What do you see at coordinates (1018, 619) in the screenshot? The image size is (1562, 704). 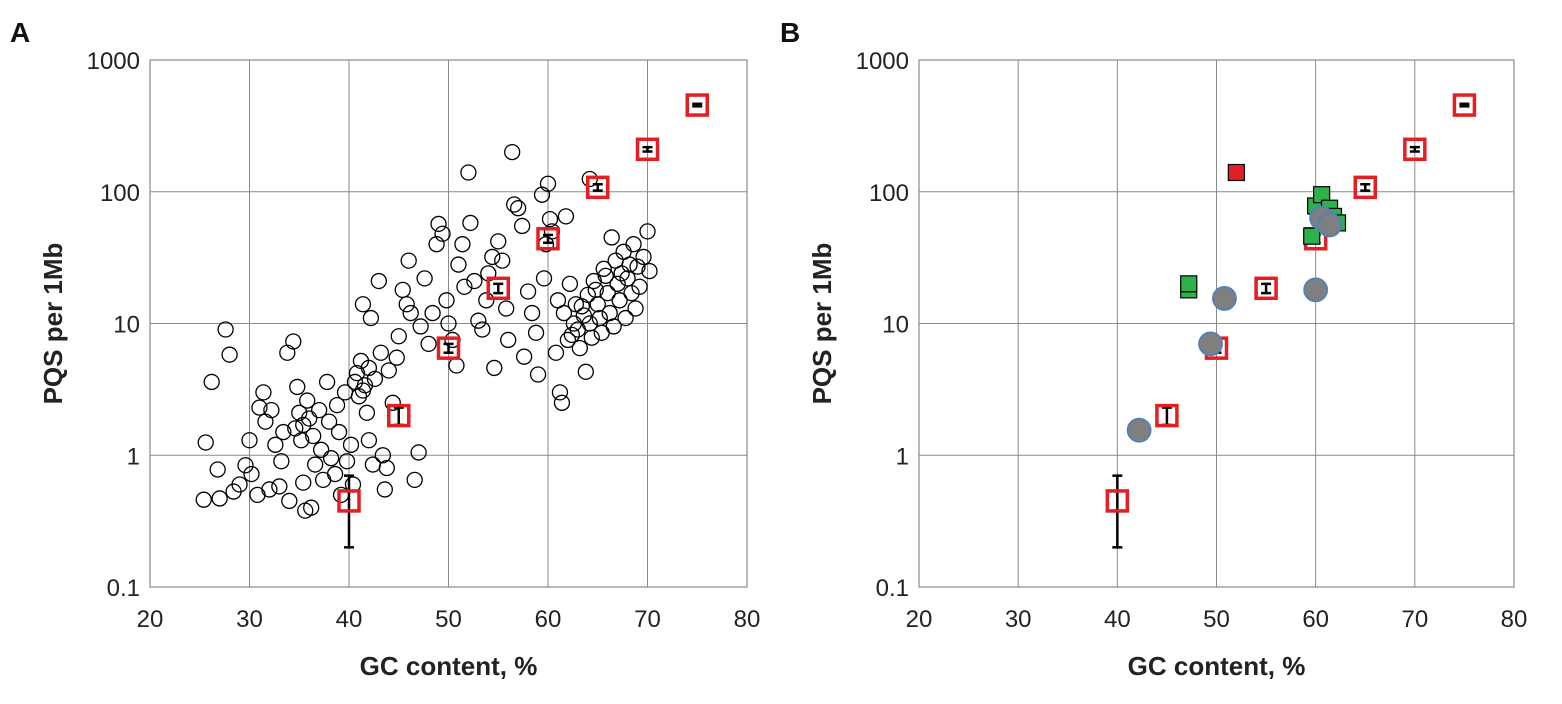 I see `x-tick-label-b-1: 30` at bounding box center [1018, 619].